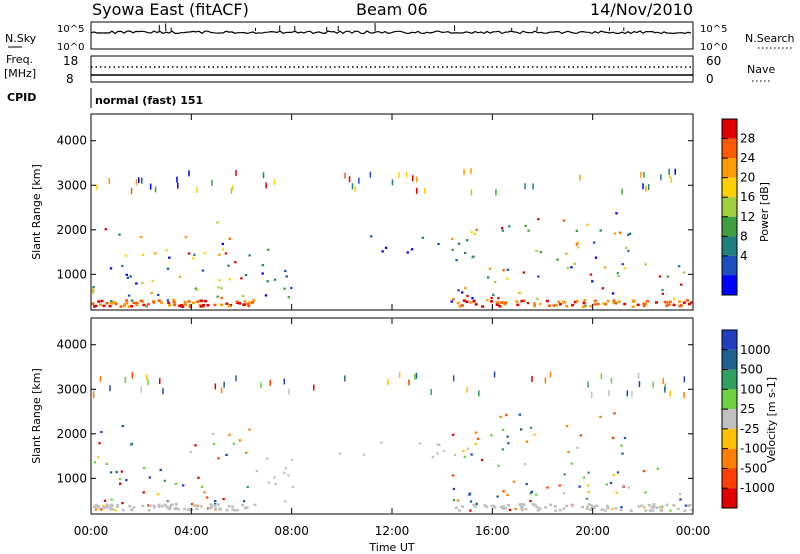 This screenshot has height=554, width=800. Describe the element at coordinates (729, 207) in the screenshot. I see `colorbar-frame` at that location.